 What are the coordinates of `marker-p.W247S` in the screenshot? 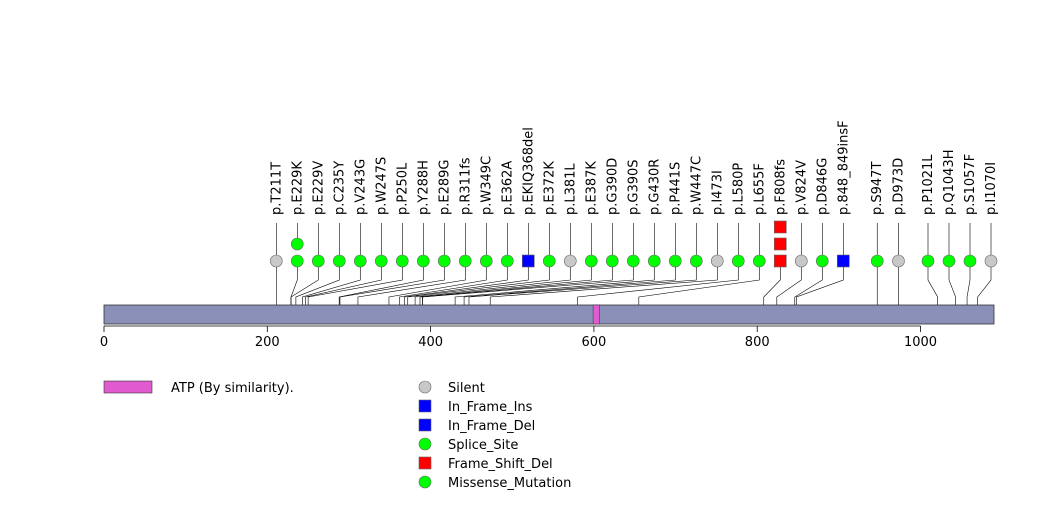 It's located at (381, 261).